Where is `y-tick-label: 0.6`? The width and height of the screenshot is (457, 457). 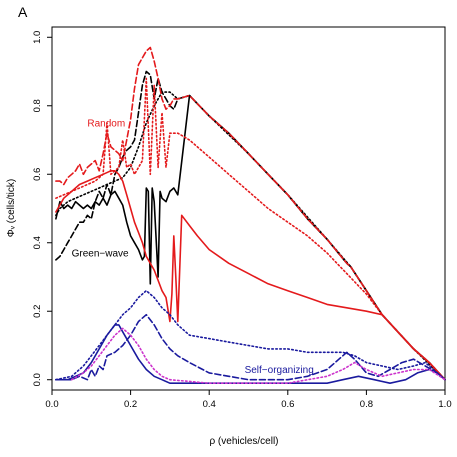 y-tick-label: 0.6 is located at coordinates (37, 174).